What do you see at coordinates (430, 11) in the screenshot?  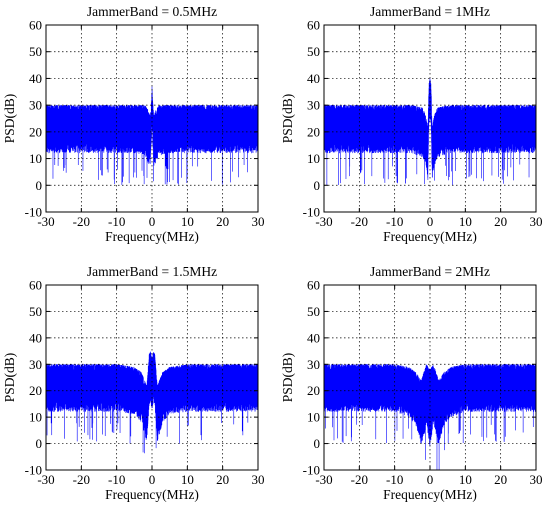 I see `chart-title: JammerBand = 1MHz` at bounding box center [430, 11].